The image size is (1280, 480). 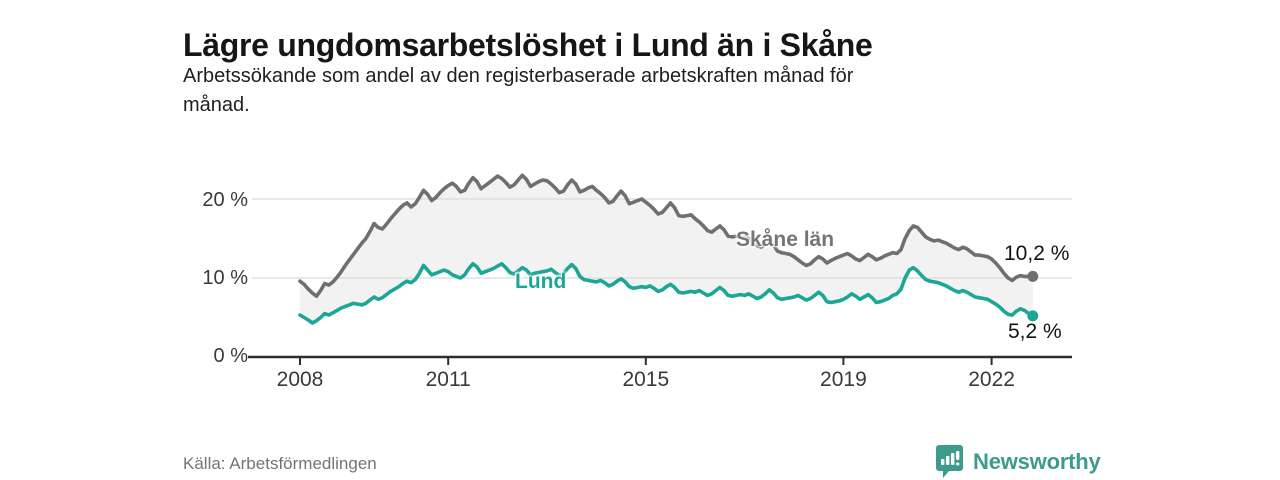 I want to click on y-axis-label-0: 0 %, so click(x=230, y=356).